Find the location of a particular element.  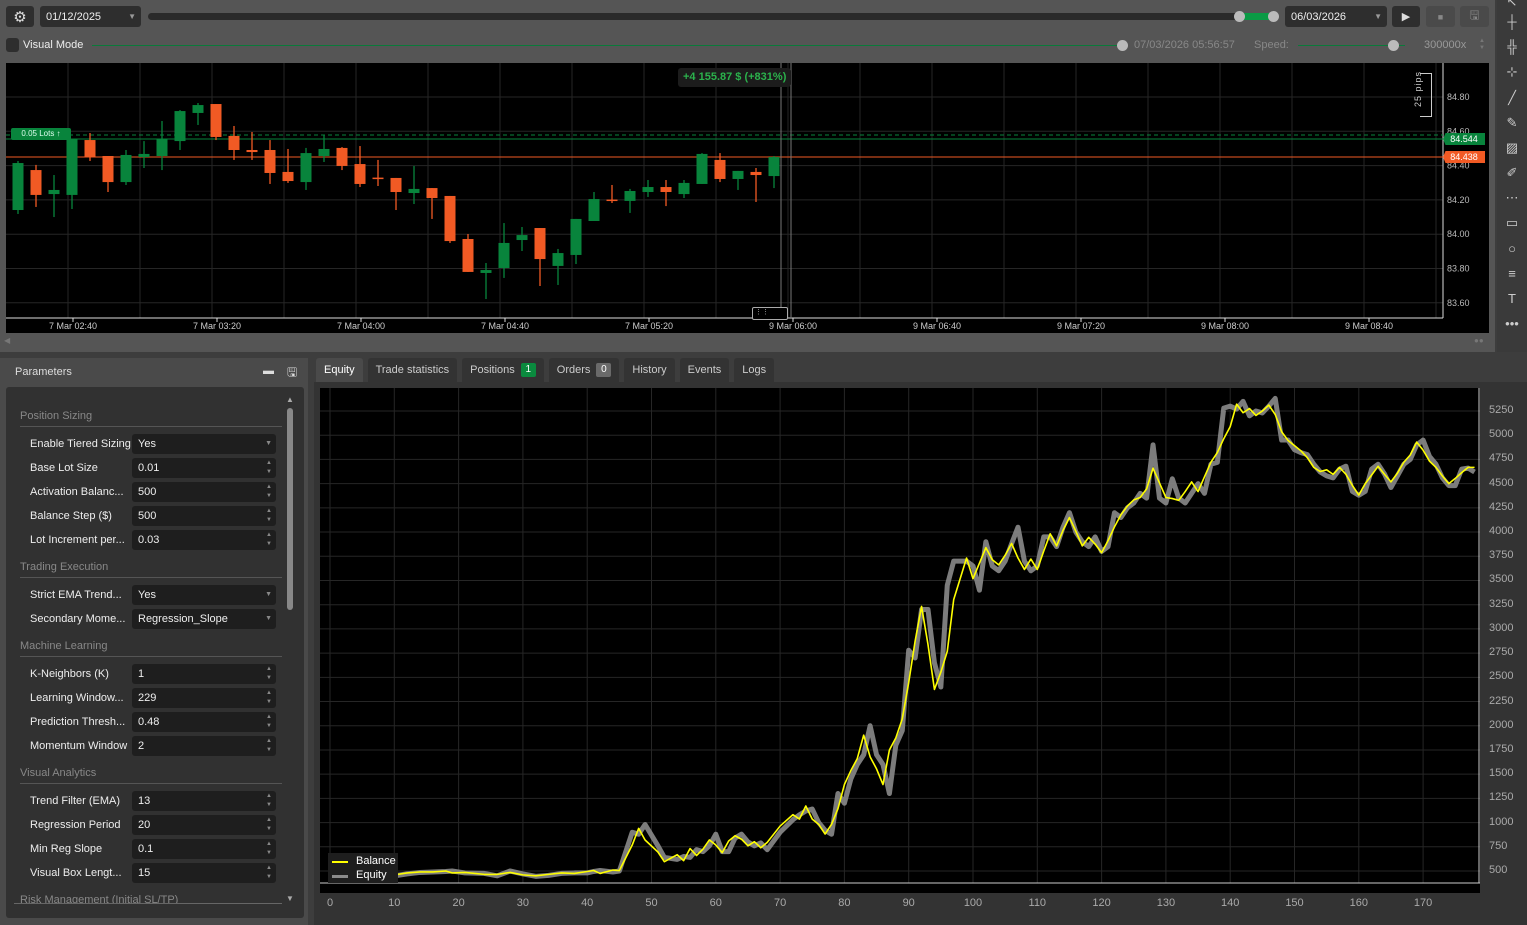

crosshair-plus-icon: ╬ is located at coordinates (1512, 46).